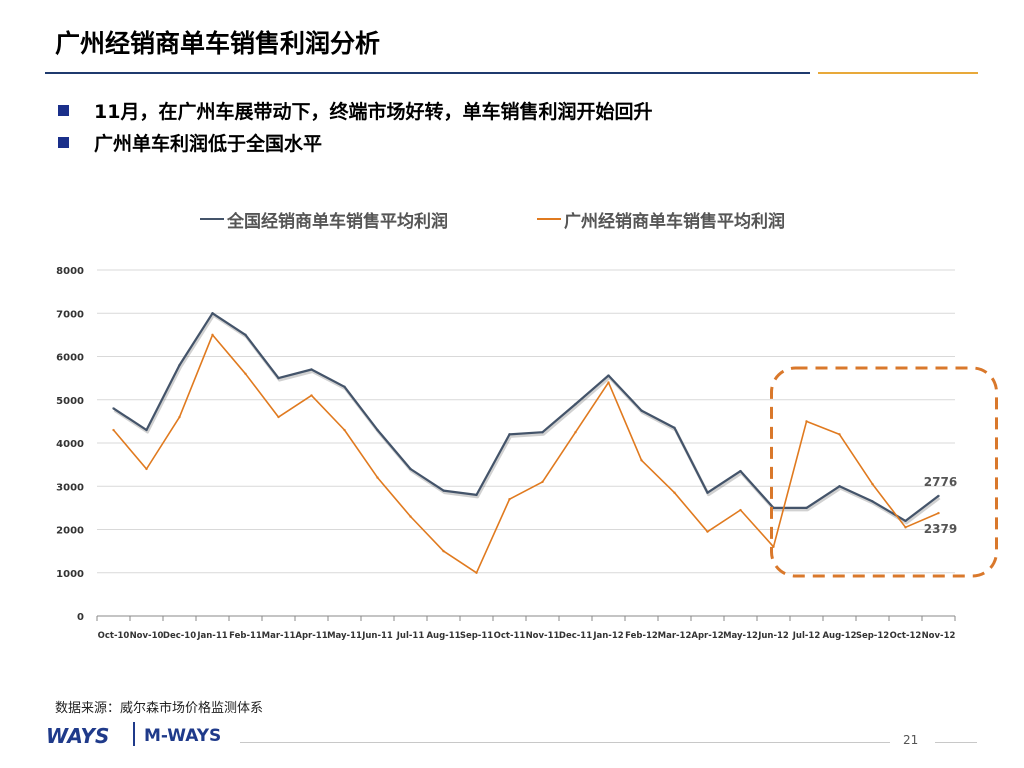  I want to click on data-label: 2776, so click(940, 482).